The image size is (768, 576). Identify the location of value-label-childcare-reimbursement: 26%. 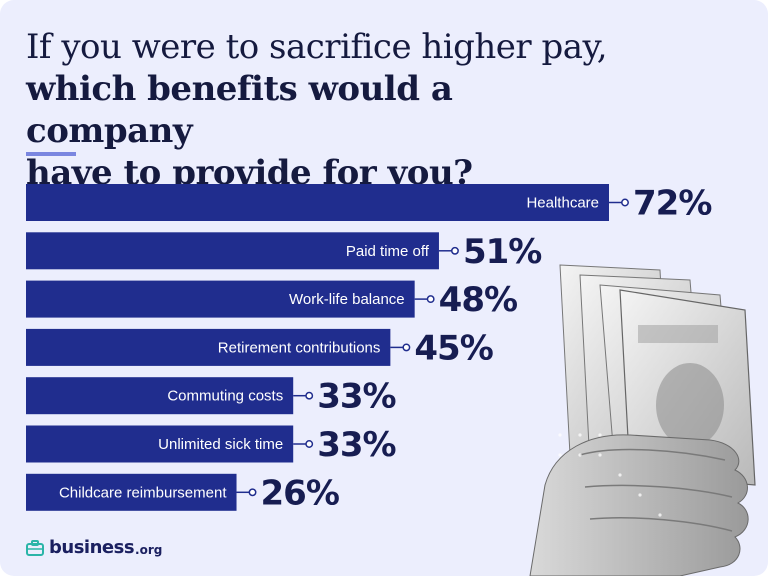
(300, 493).